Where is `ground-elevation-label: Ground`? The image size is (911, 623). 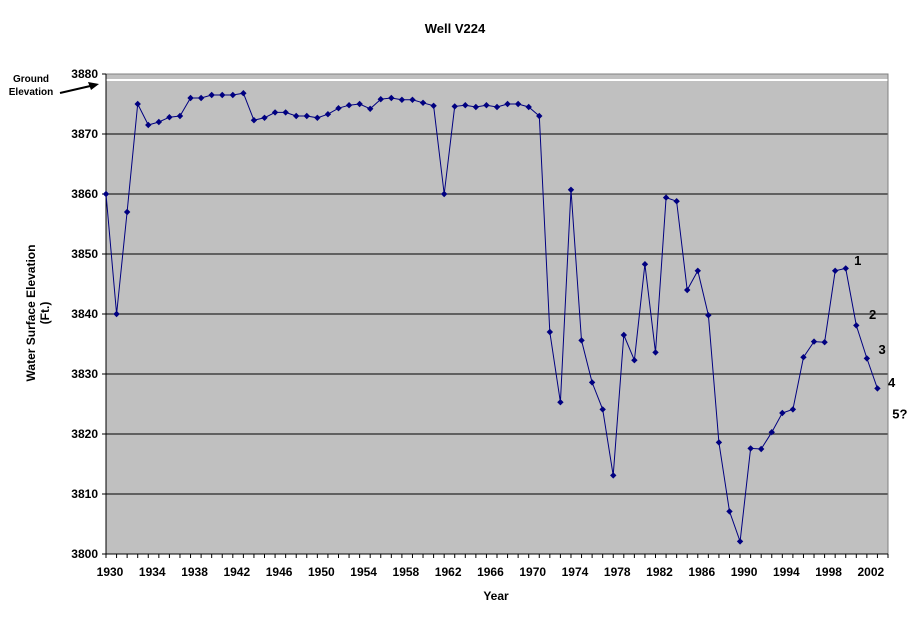 ground-elevation-label: Ground is located at coordinates (31, 79).